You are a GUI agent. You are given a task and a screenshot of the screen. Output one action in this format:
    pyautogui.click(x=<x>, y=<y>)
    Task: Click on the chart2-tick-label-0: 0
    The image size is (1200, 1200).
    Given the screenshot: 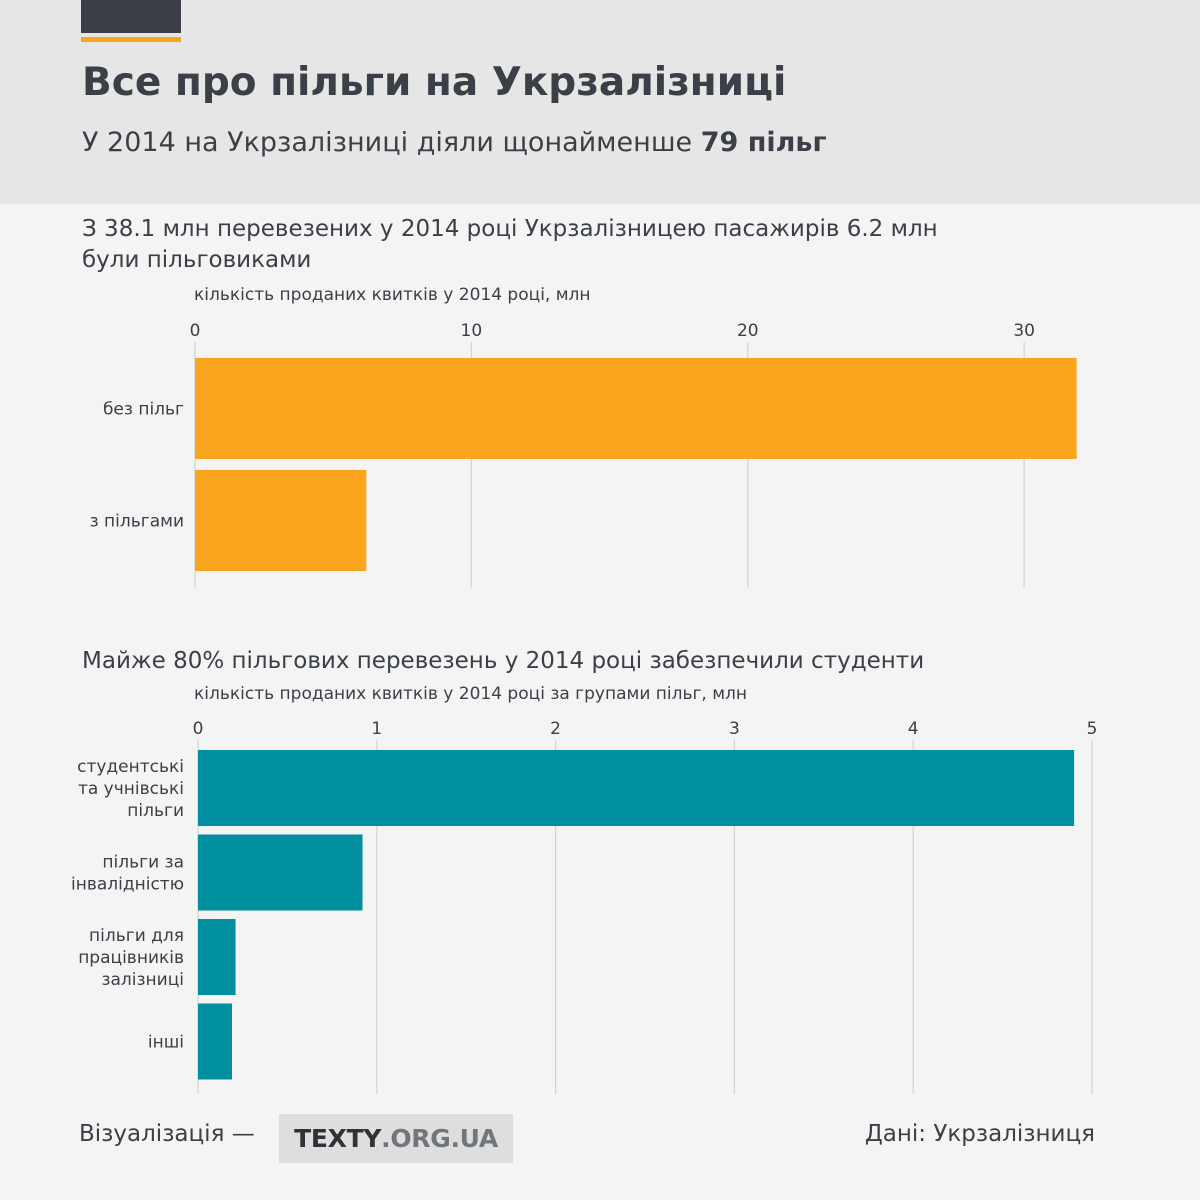 What is the action you would take?
    pyautogui.click(x=198, y=729)
    